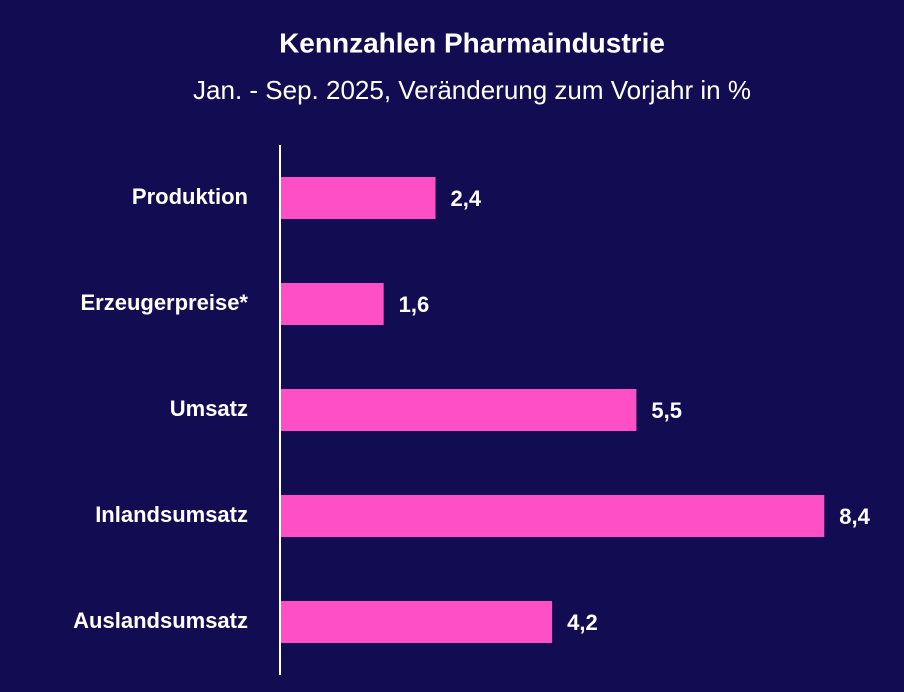 The height and width of the screenshot is (692, 904). Describe the element at coordinates (209, 408) in the screenshot. I see `category-label: Umsatz` at that location.